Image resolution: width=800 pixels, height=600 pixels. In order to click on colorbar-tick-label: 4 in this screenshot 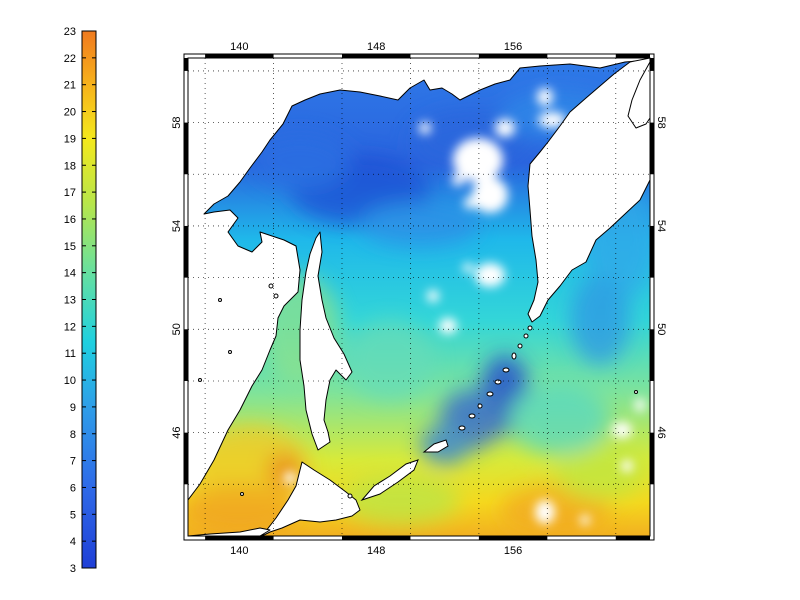, I will do `click(73, 542)`.